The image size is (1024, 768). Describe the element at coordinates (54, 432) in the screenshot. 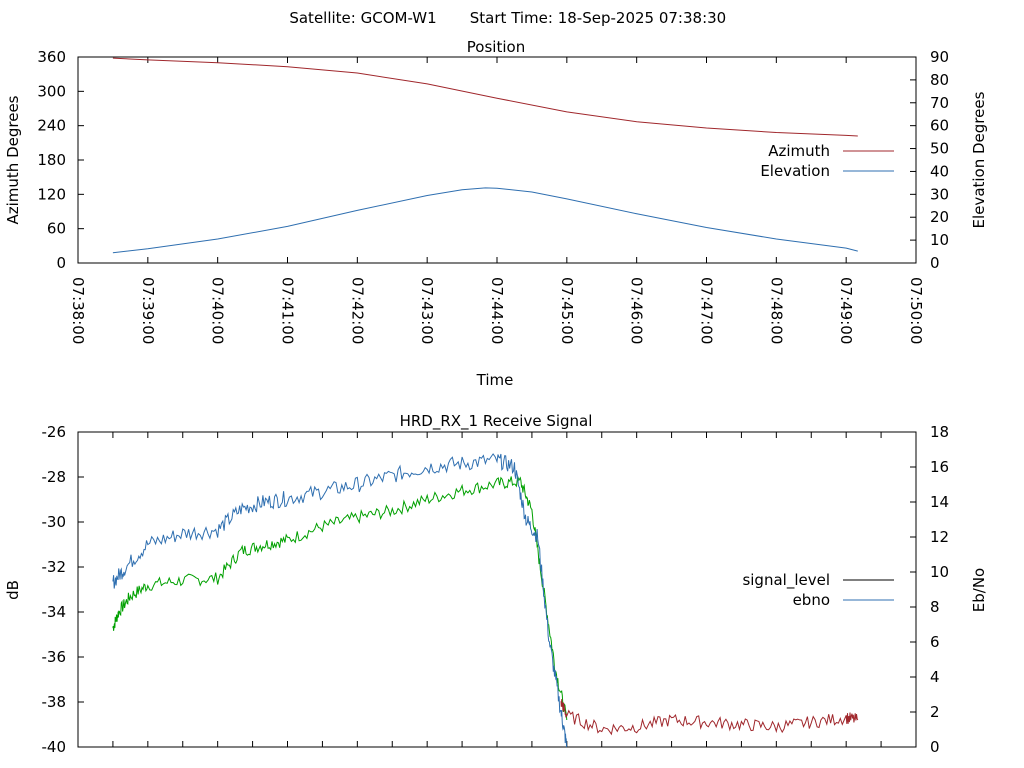

I see `y-tick-label: -26` at that location.